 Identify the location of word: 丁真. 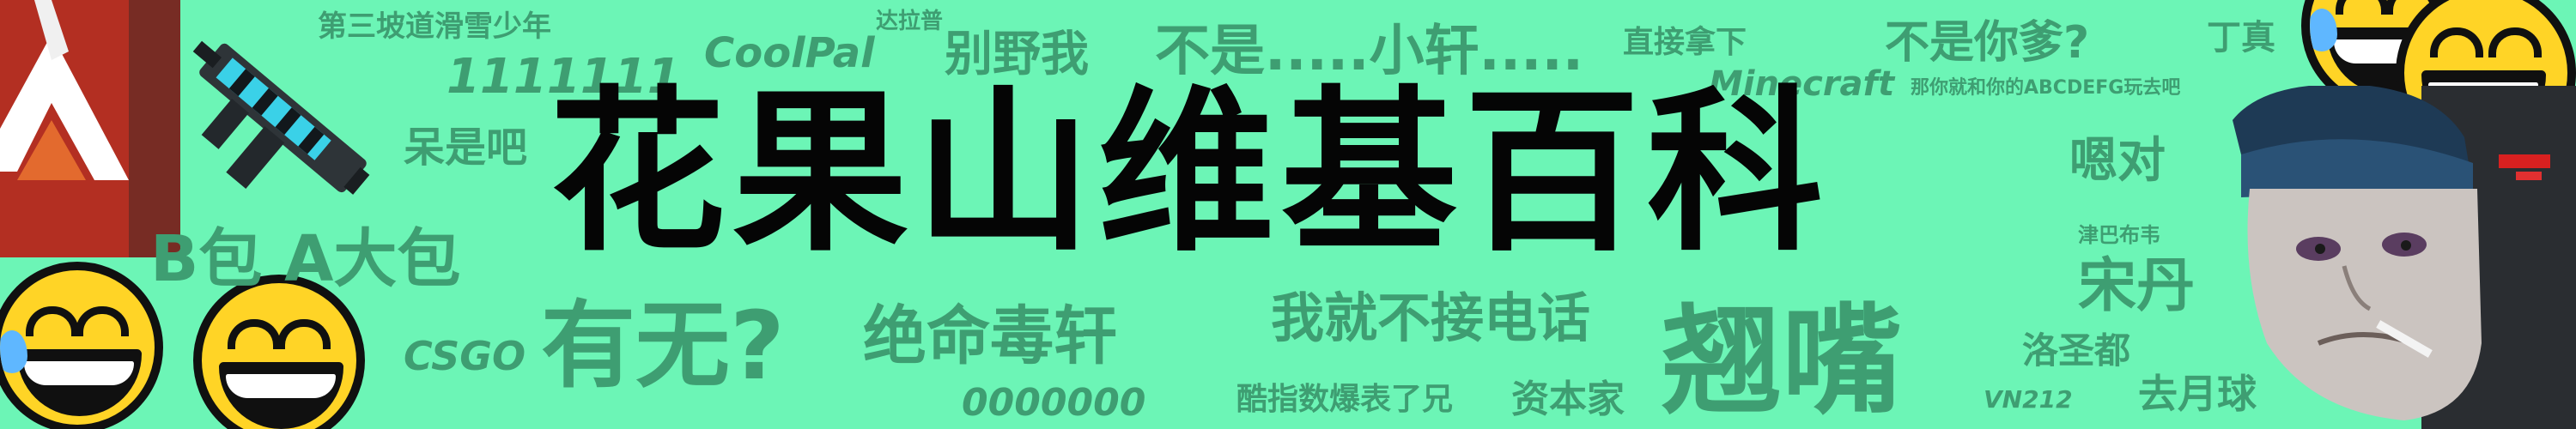
(2241, 37).